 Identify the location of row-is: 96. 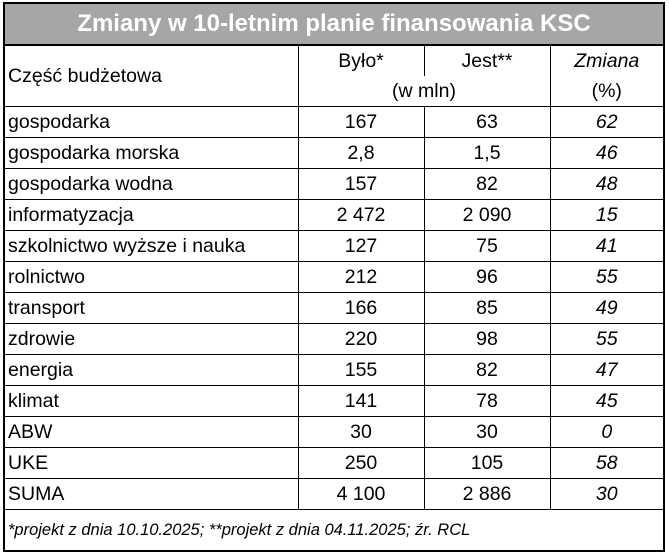
(487, 277).